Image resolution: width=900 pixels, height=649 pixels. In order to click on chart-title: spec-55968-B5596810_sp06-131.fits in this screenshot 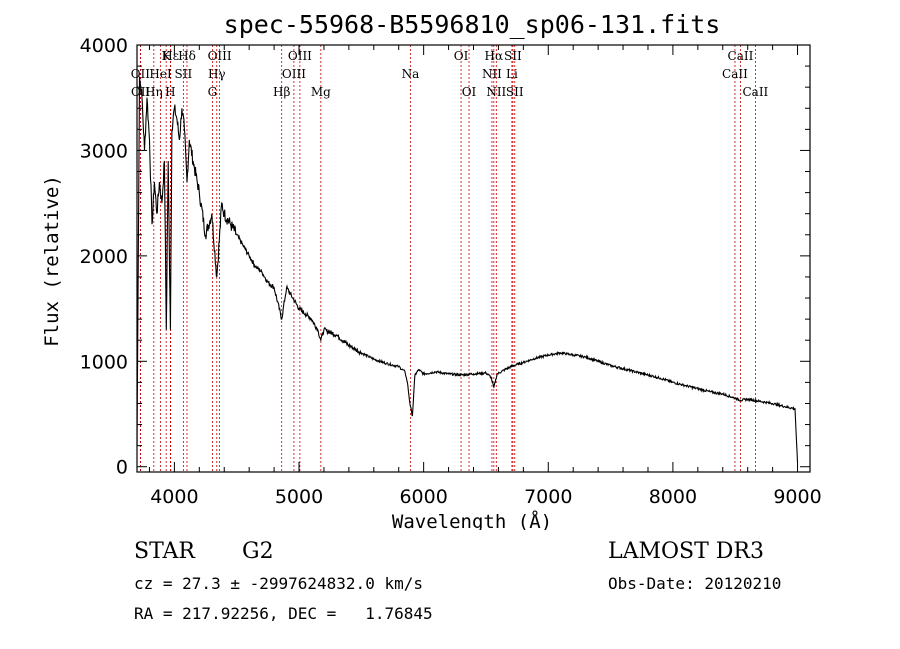, I will do `click(472, 24)`.